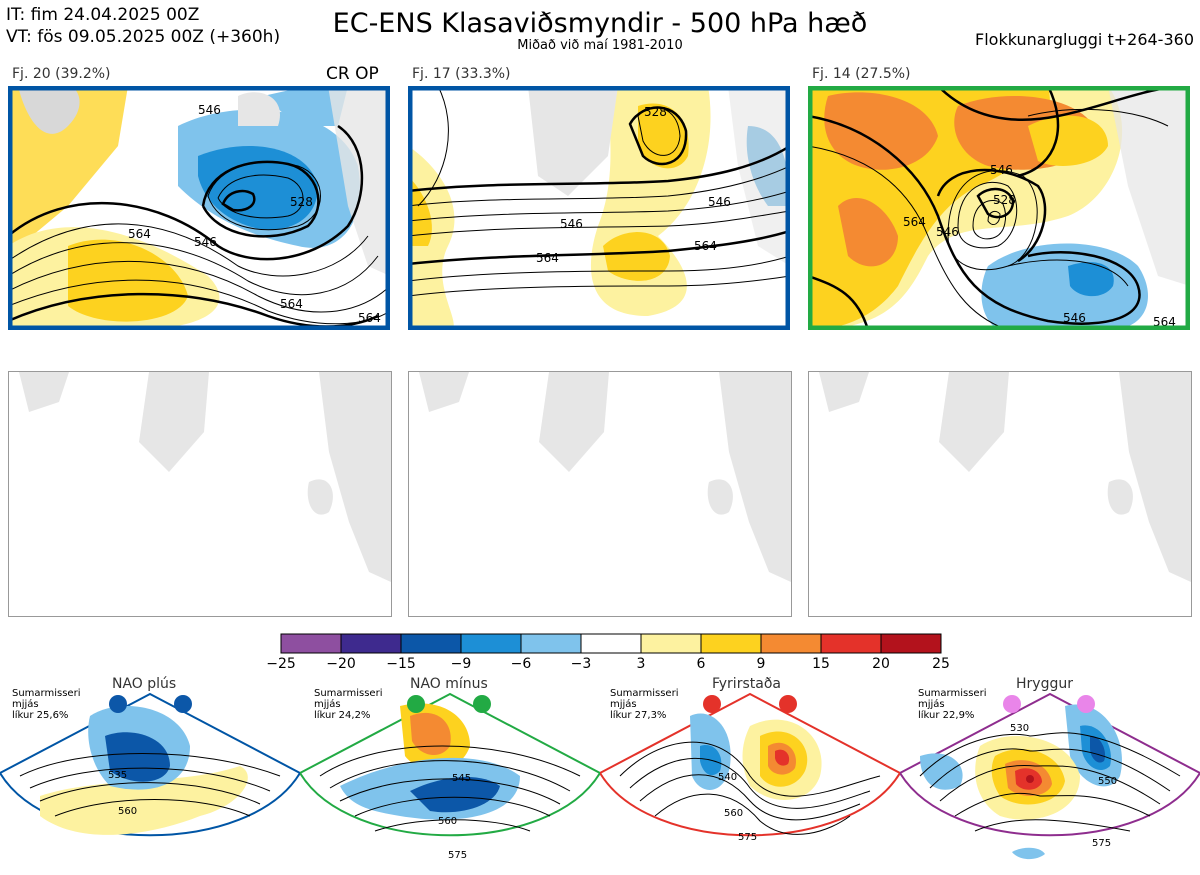 Image resolution: width=1200 pixels, height=875 pixels. Describe the element at coordinates (342, 715) in the screenshot. I see `regime-probability: líkur 24,2%` at that location.